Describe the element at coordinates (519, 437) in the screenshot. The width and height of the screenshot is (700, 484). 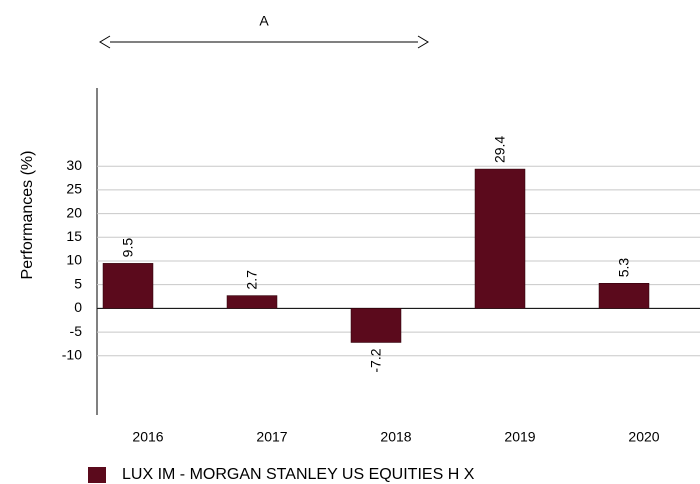
I see `x-tick-label: 2019` at that location.